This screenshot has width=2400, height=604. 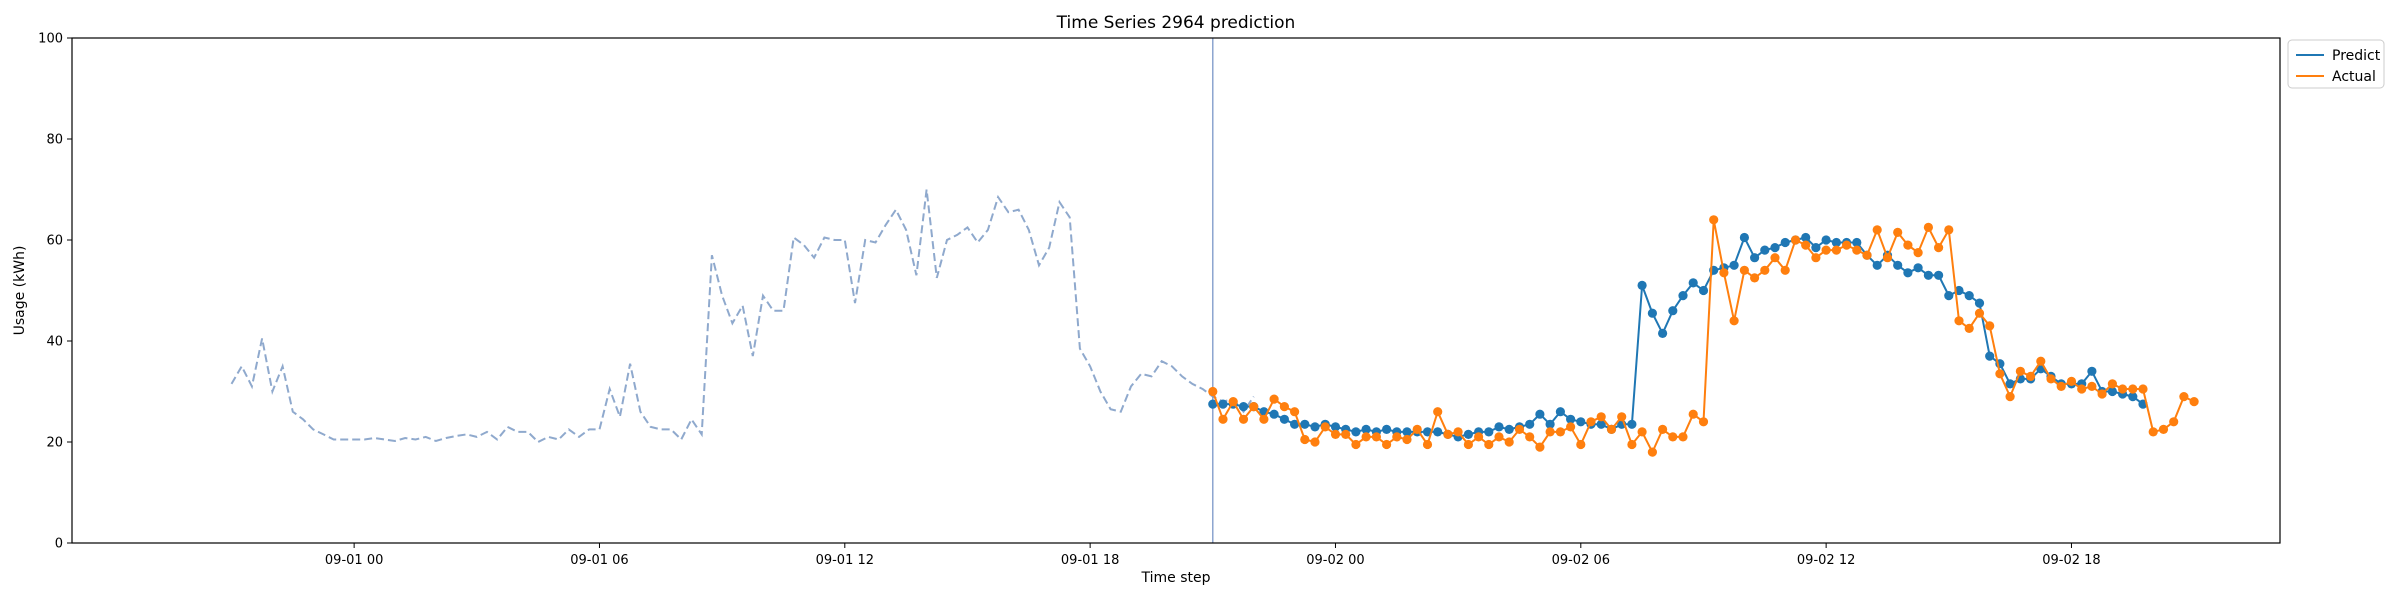 I want to click on x-tick-label: 09-01 00, so click(x=354, y=560).